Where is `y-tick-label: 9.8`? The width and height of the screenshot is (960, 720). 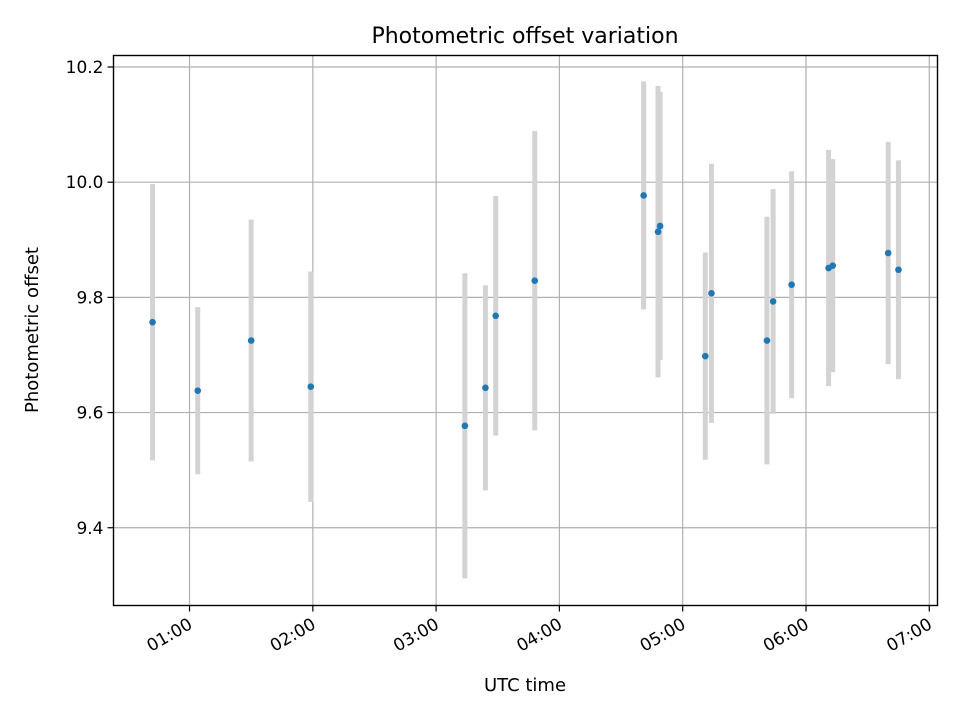
y-tick-label: 9.8 is located at coordinates (89, 298).